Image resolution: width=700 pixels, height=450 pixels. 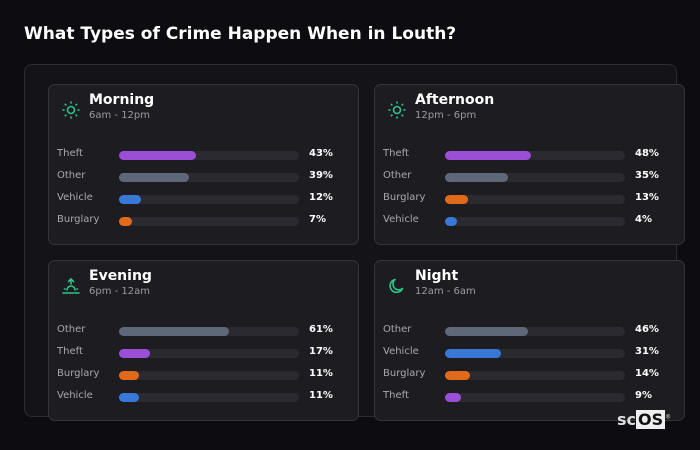 I want to click on moon-icon, so click(x=397, y=286).